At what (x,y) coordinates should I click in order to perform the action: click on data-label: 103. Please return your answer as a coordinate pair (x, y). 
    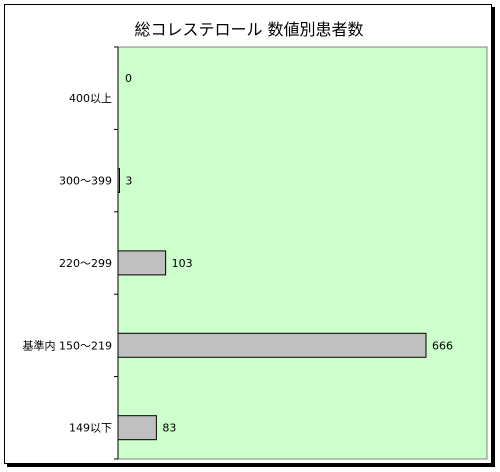
    Looking at the image, I should click on (182, 263).